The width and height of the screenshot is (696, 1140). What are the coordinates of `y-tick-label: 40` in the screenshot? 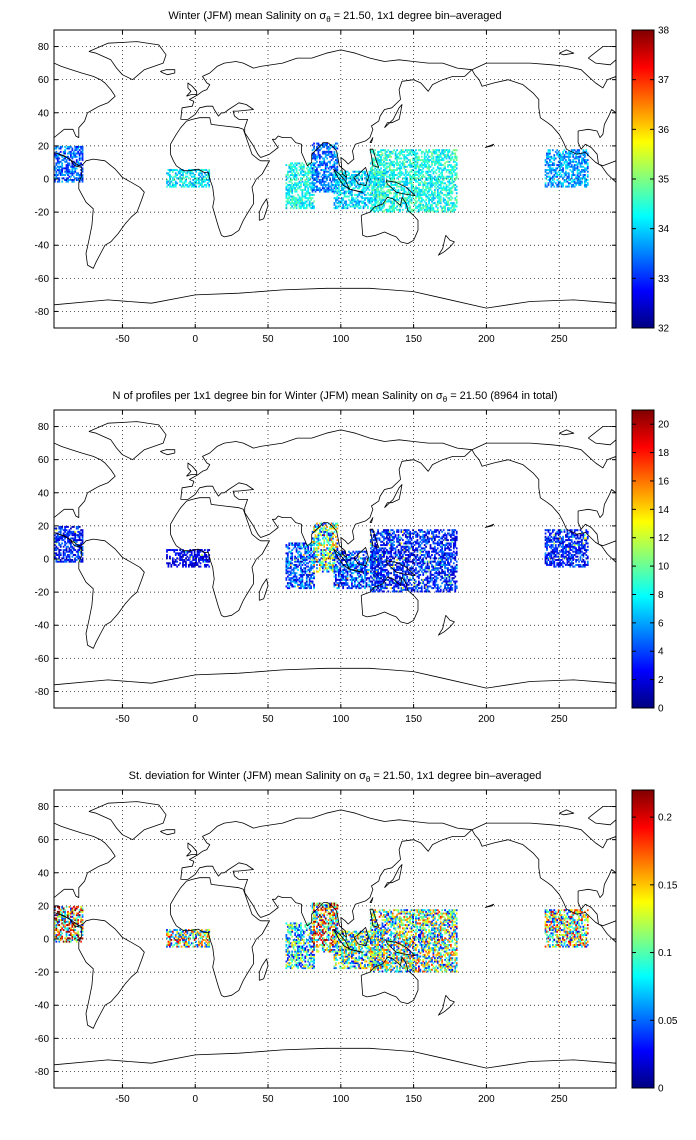 It's located at (44, 113).